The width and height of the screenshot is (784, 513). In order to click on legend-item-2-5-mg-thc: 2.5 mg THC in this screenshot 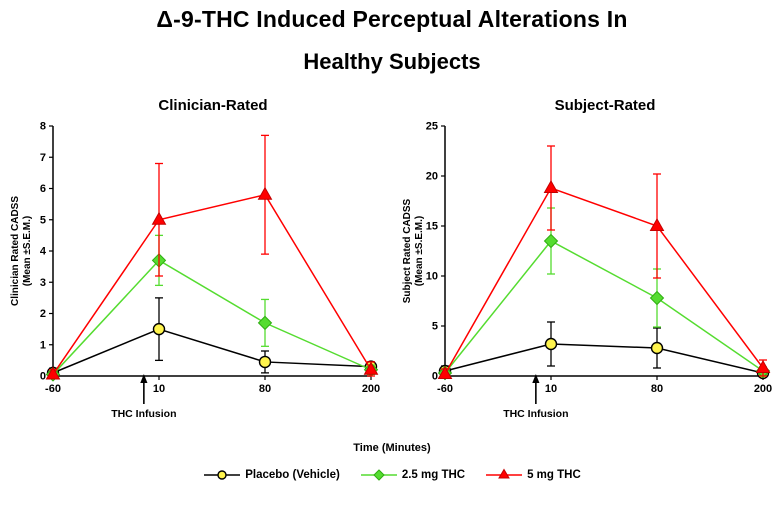, I will do `click(412, 475)`.